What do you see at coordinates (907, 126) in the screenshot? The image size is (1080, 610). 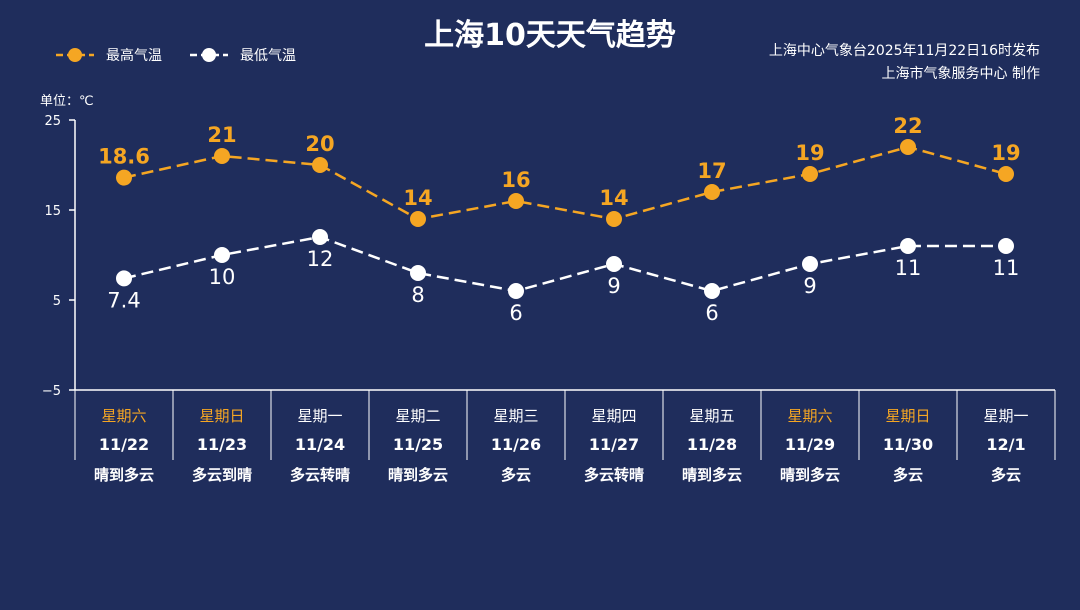 I see `high-temp-label: 22` at bounding box center [907, 126].